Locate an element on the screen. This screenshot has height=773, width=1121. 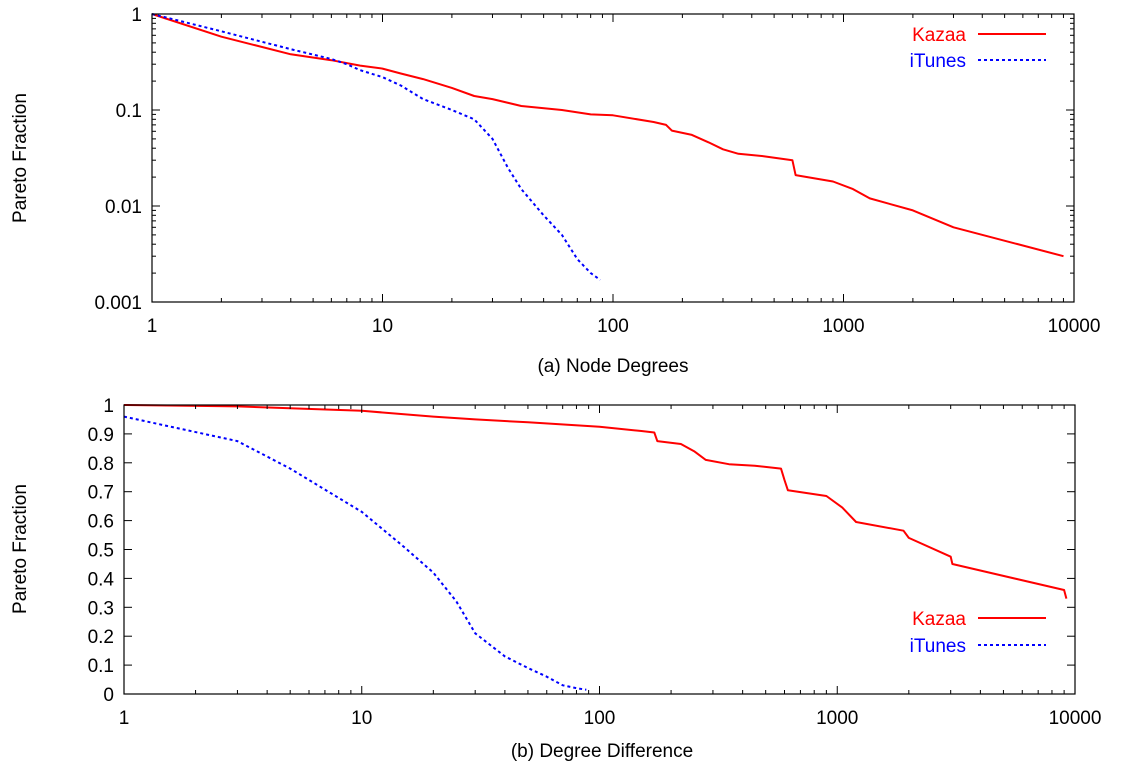
y-tick-label: 0.4 is located at coordinates (101, 579).